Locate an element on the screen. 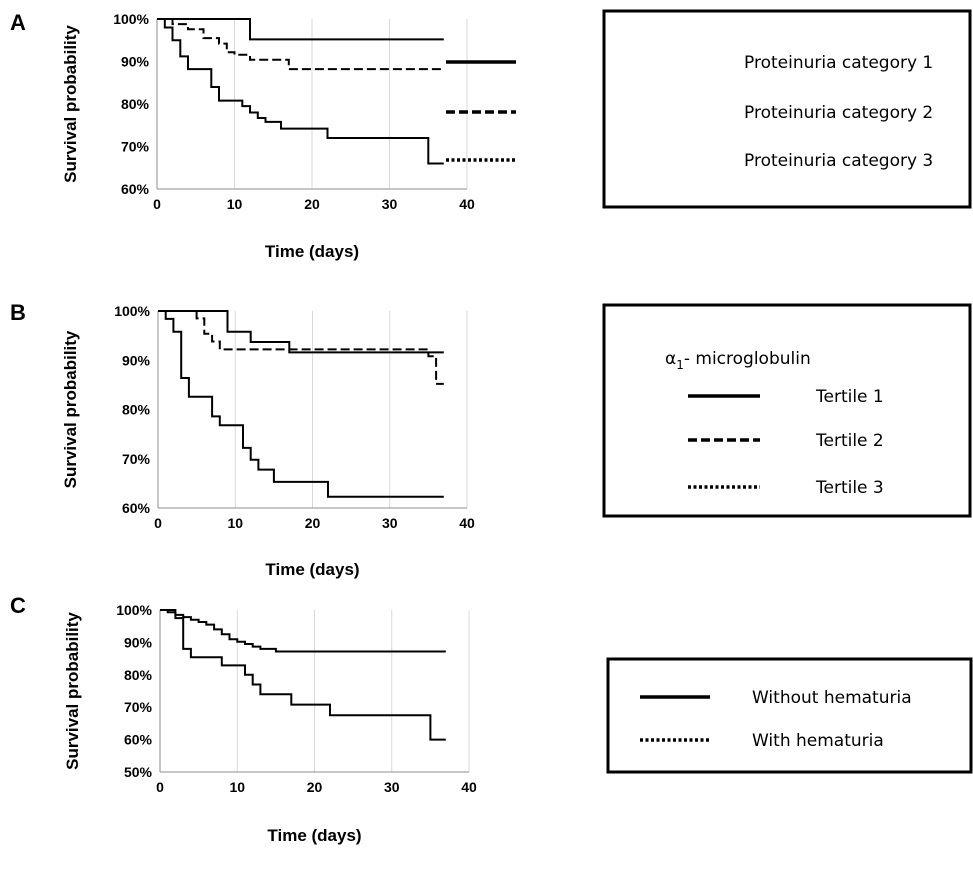 This screenshot has height=885, width=973. legend-title: α1- microglobulin is located at coordinates (738, 360).